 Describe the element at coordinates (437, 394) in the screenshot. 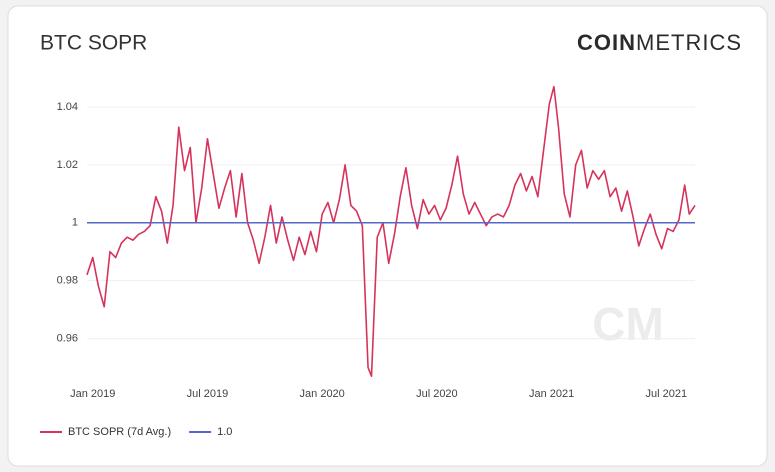

I see `x-tick-label: Jul 2020` at that location.